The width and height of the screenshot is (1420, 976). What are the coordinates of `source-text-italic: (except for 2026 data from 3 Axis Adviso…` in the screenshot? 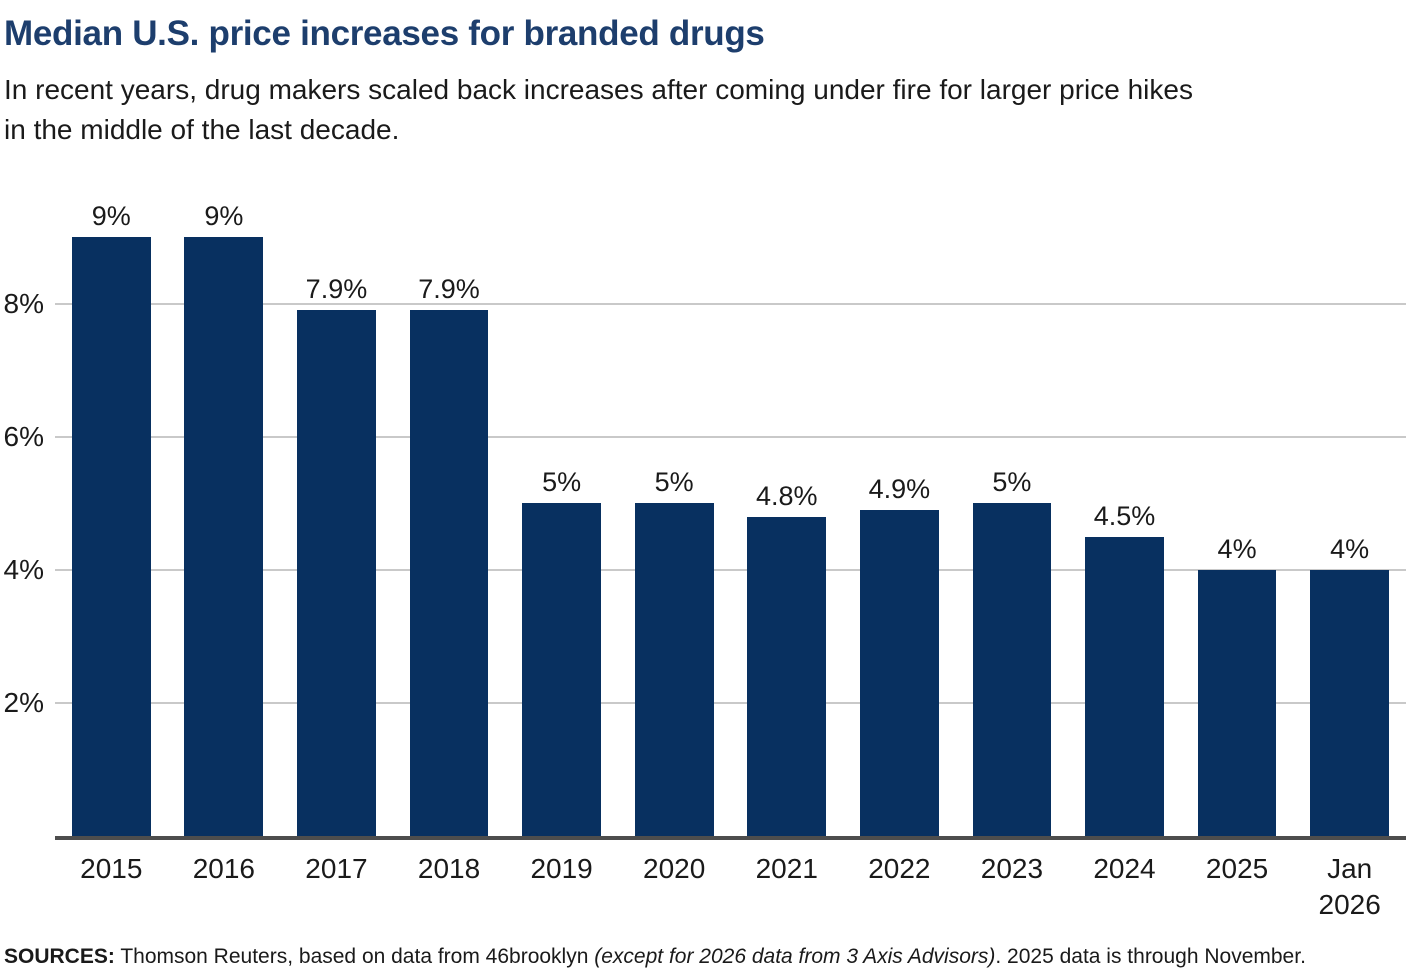 It's located at (795, 956).